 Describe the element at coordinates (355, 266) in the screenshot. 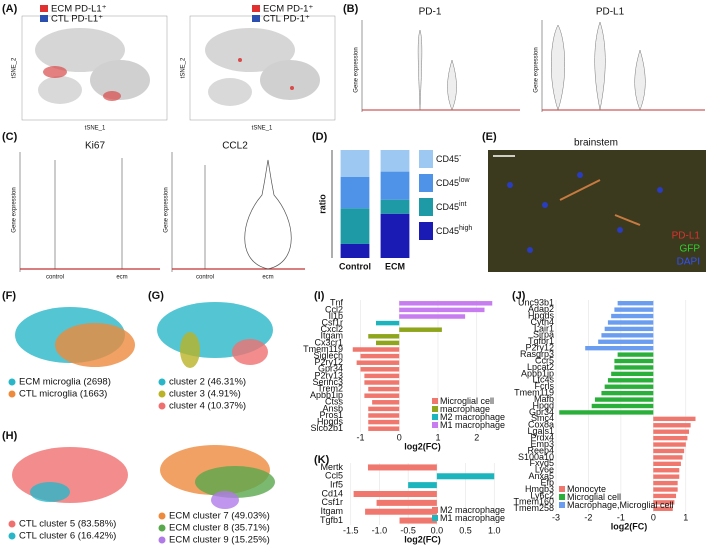

I see `x-tick-label: Control` at that location.